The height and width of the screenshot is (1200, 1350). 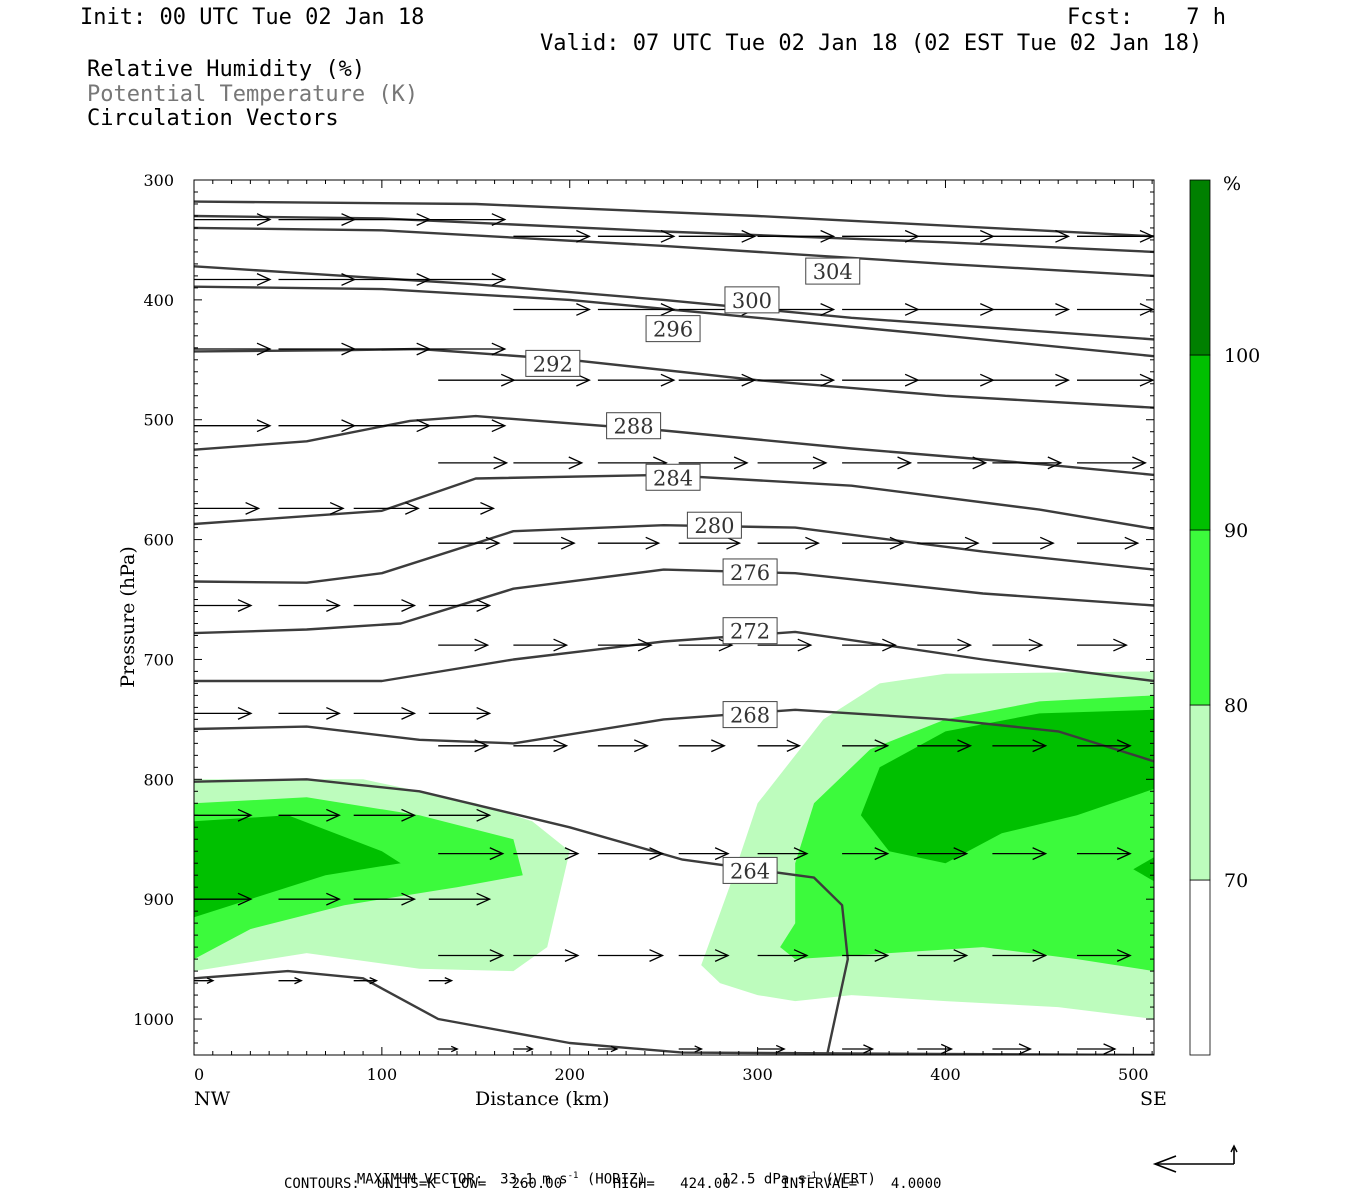 What do you see at coordinates (673, 330) in the screenshot?
I see `contour-label-text: 296` at bounding box center [673, 330].